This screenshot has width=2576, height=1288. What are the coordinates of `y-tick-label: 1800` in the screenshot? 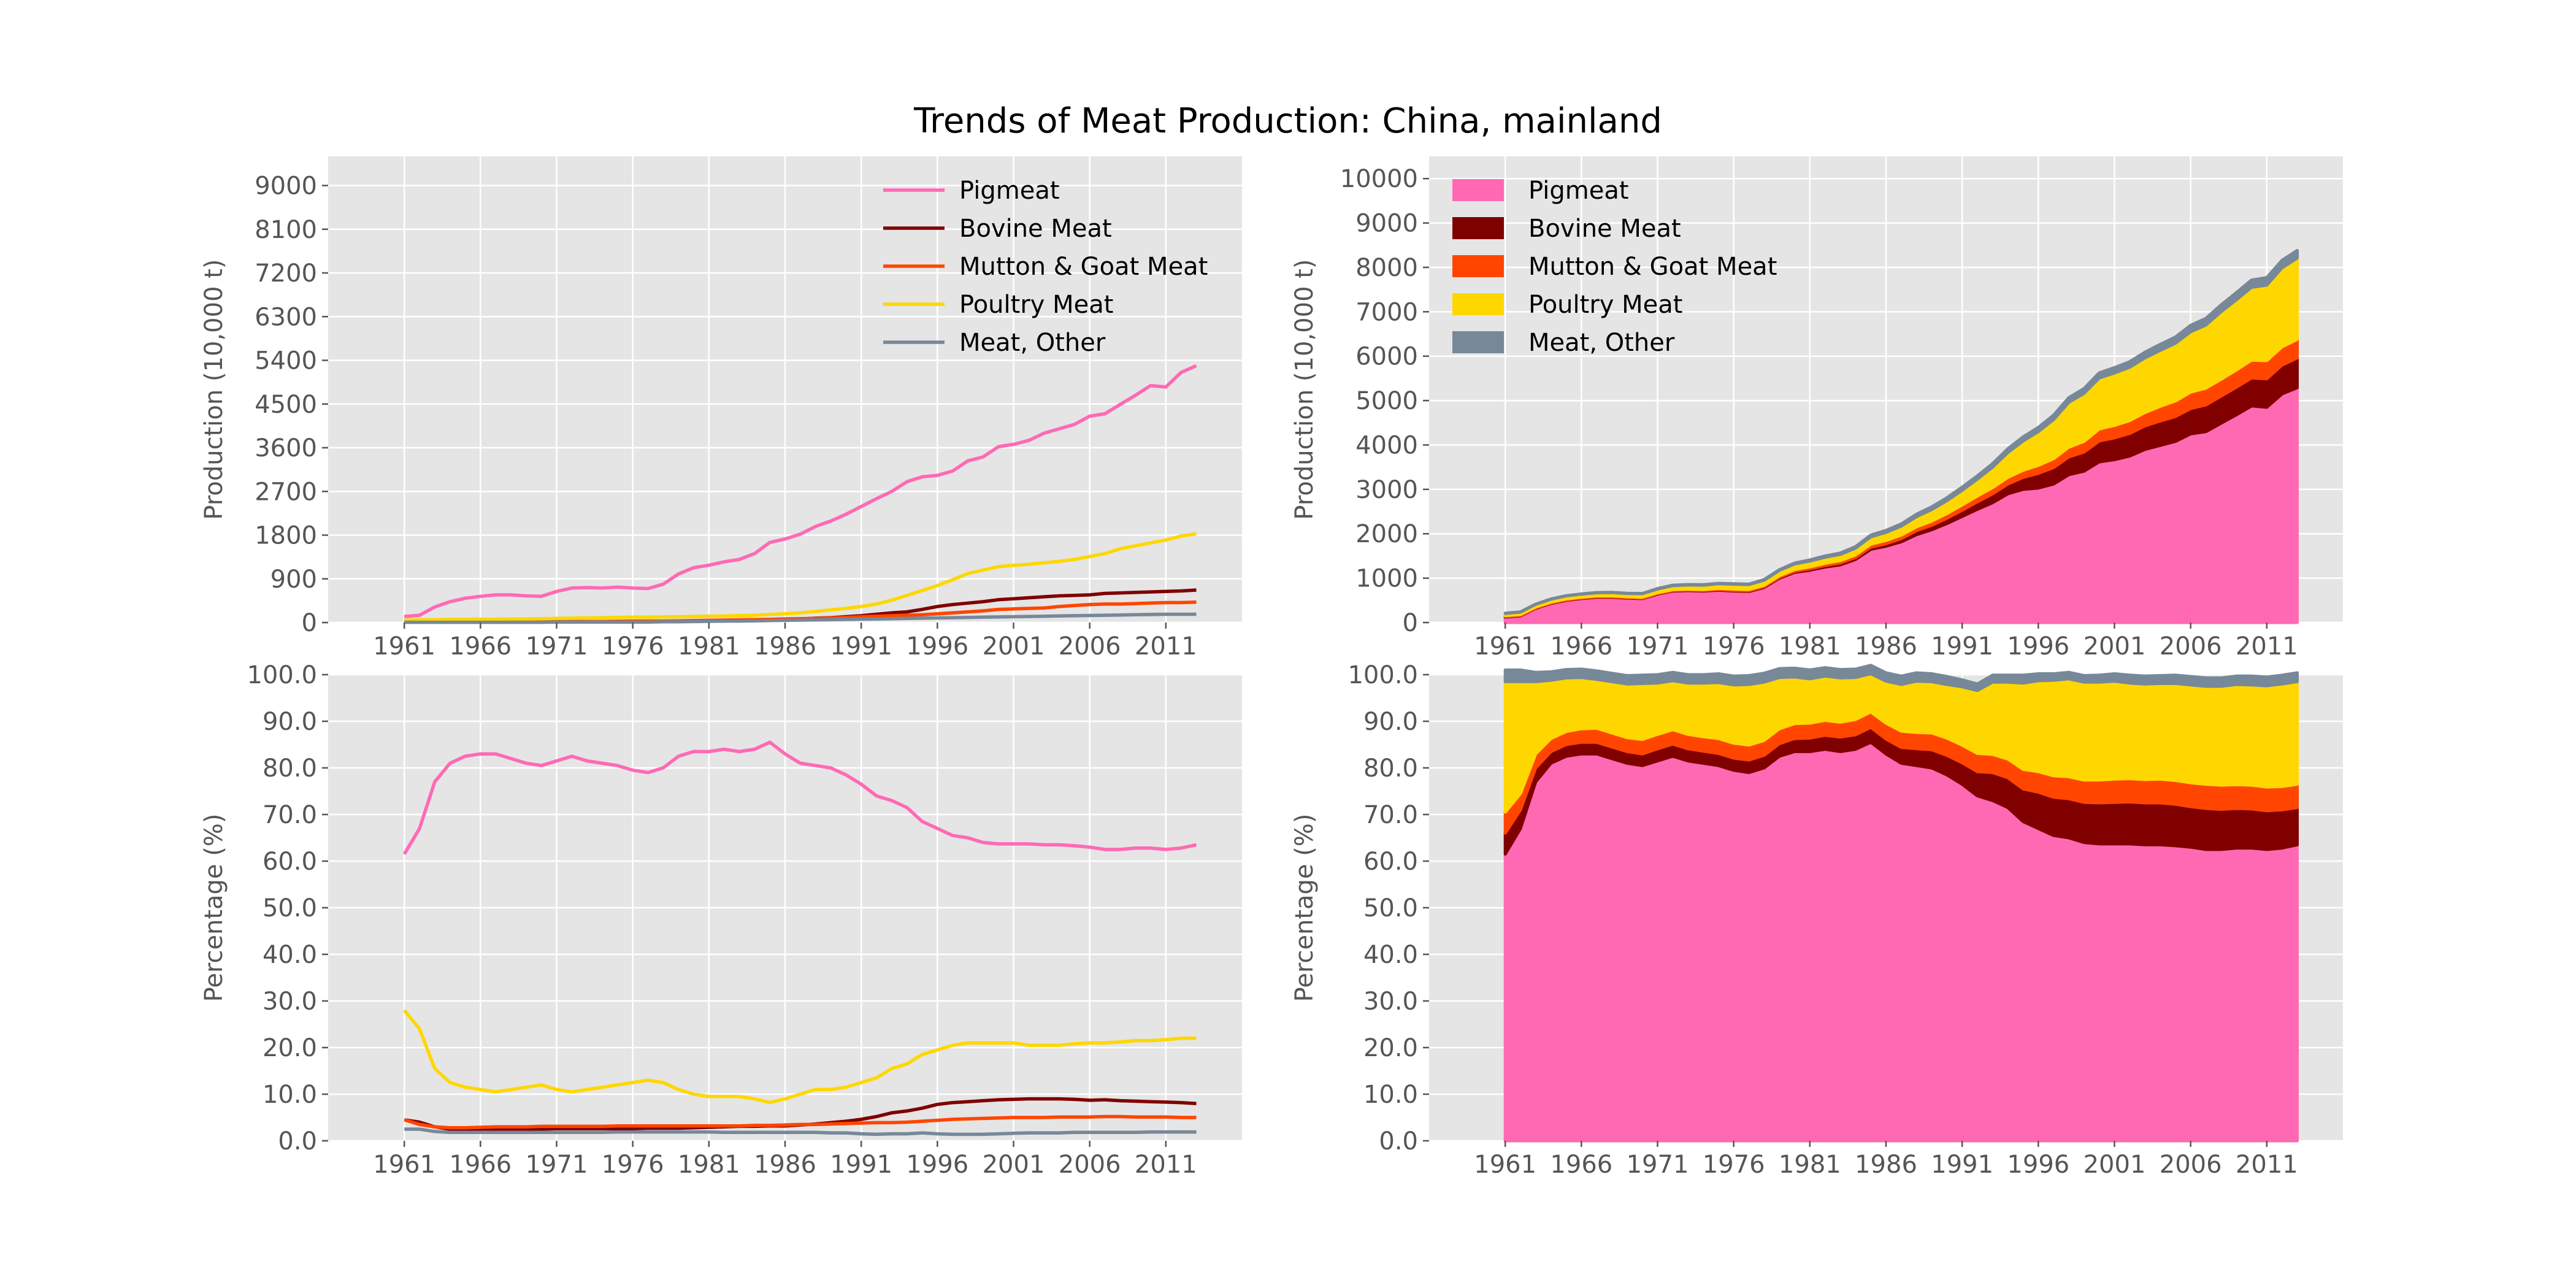 It's located at (286, 536).